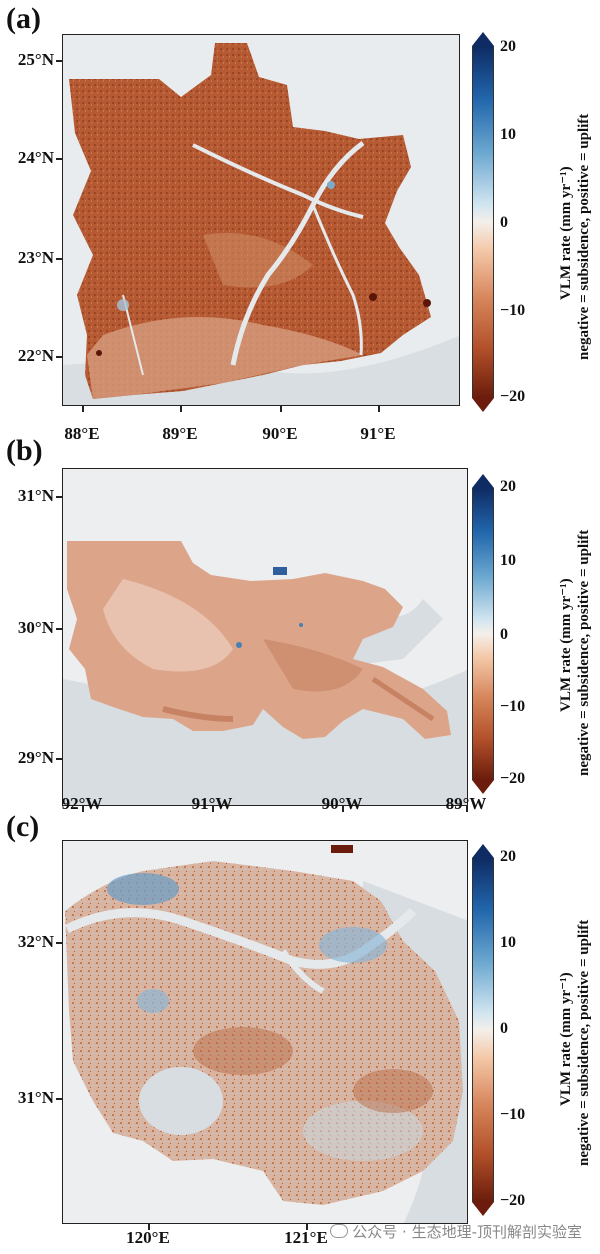 The width and height of the screenshot is (600, 1254). I want to click on x-tick-label: 120°E, so click(148, 1237).